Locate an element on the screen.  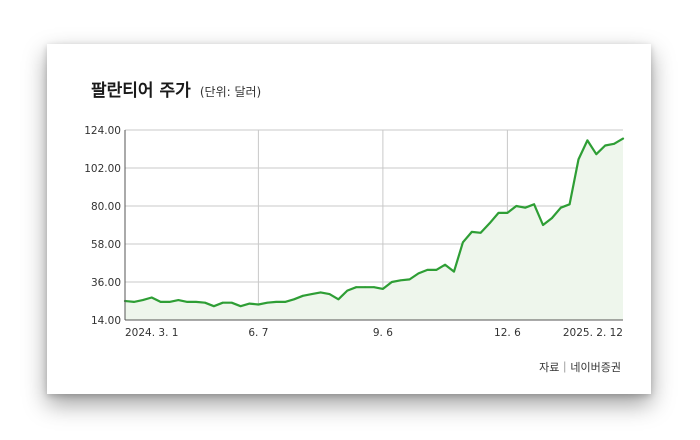
source-note: 자료｜네이버증권 is located at coordinates (580, 367).